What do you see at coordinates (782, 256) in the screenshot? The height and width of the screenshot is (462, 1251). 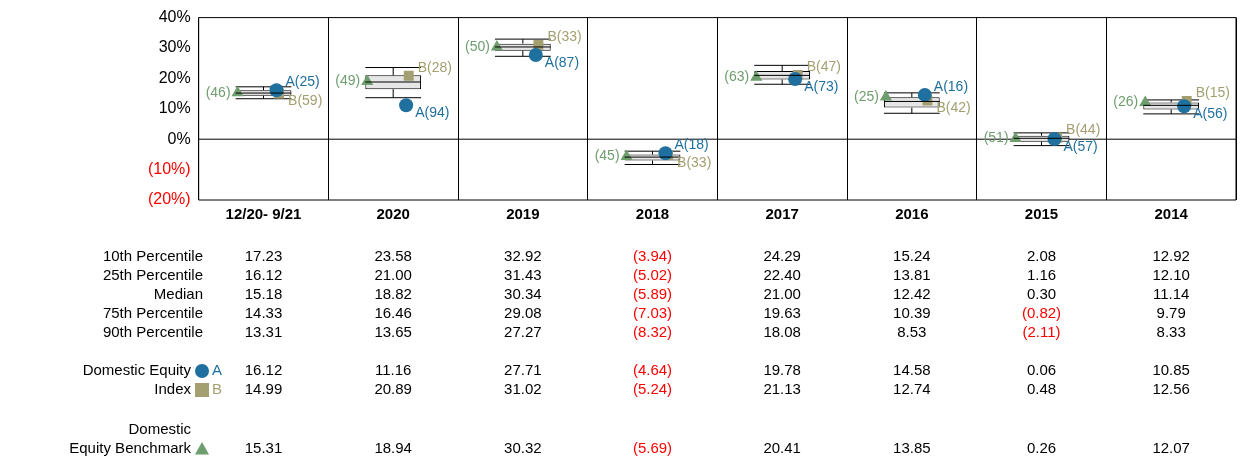 I see `text: 24.29` at bounding box center [782, 256].